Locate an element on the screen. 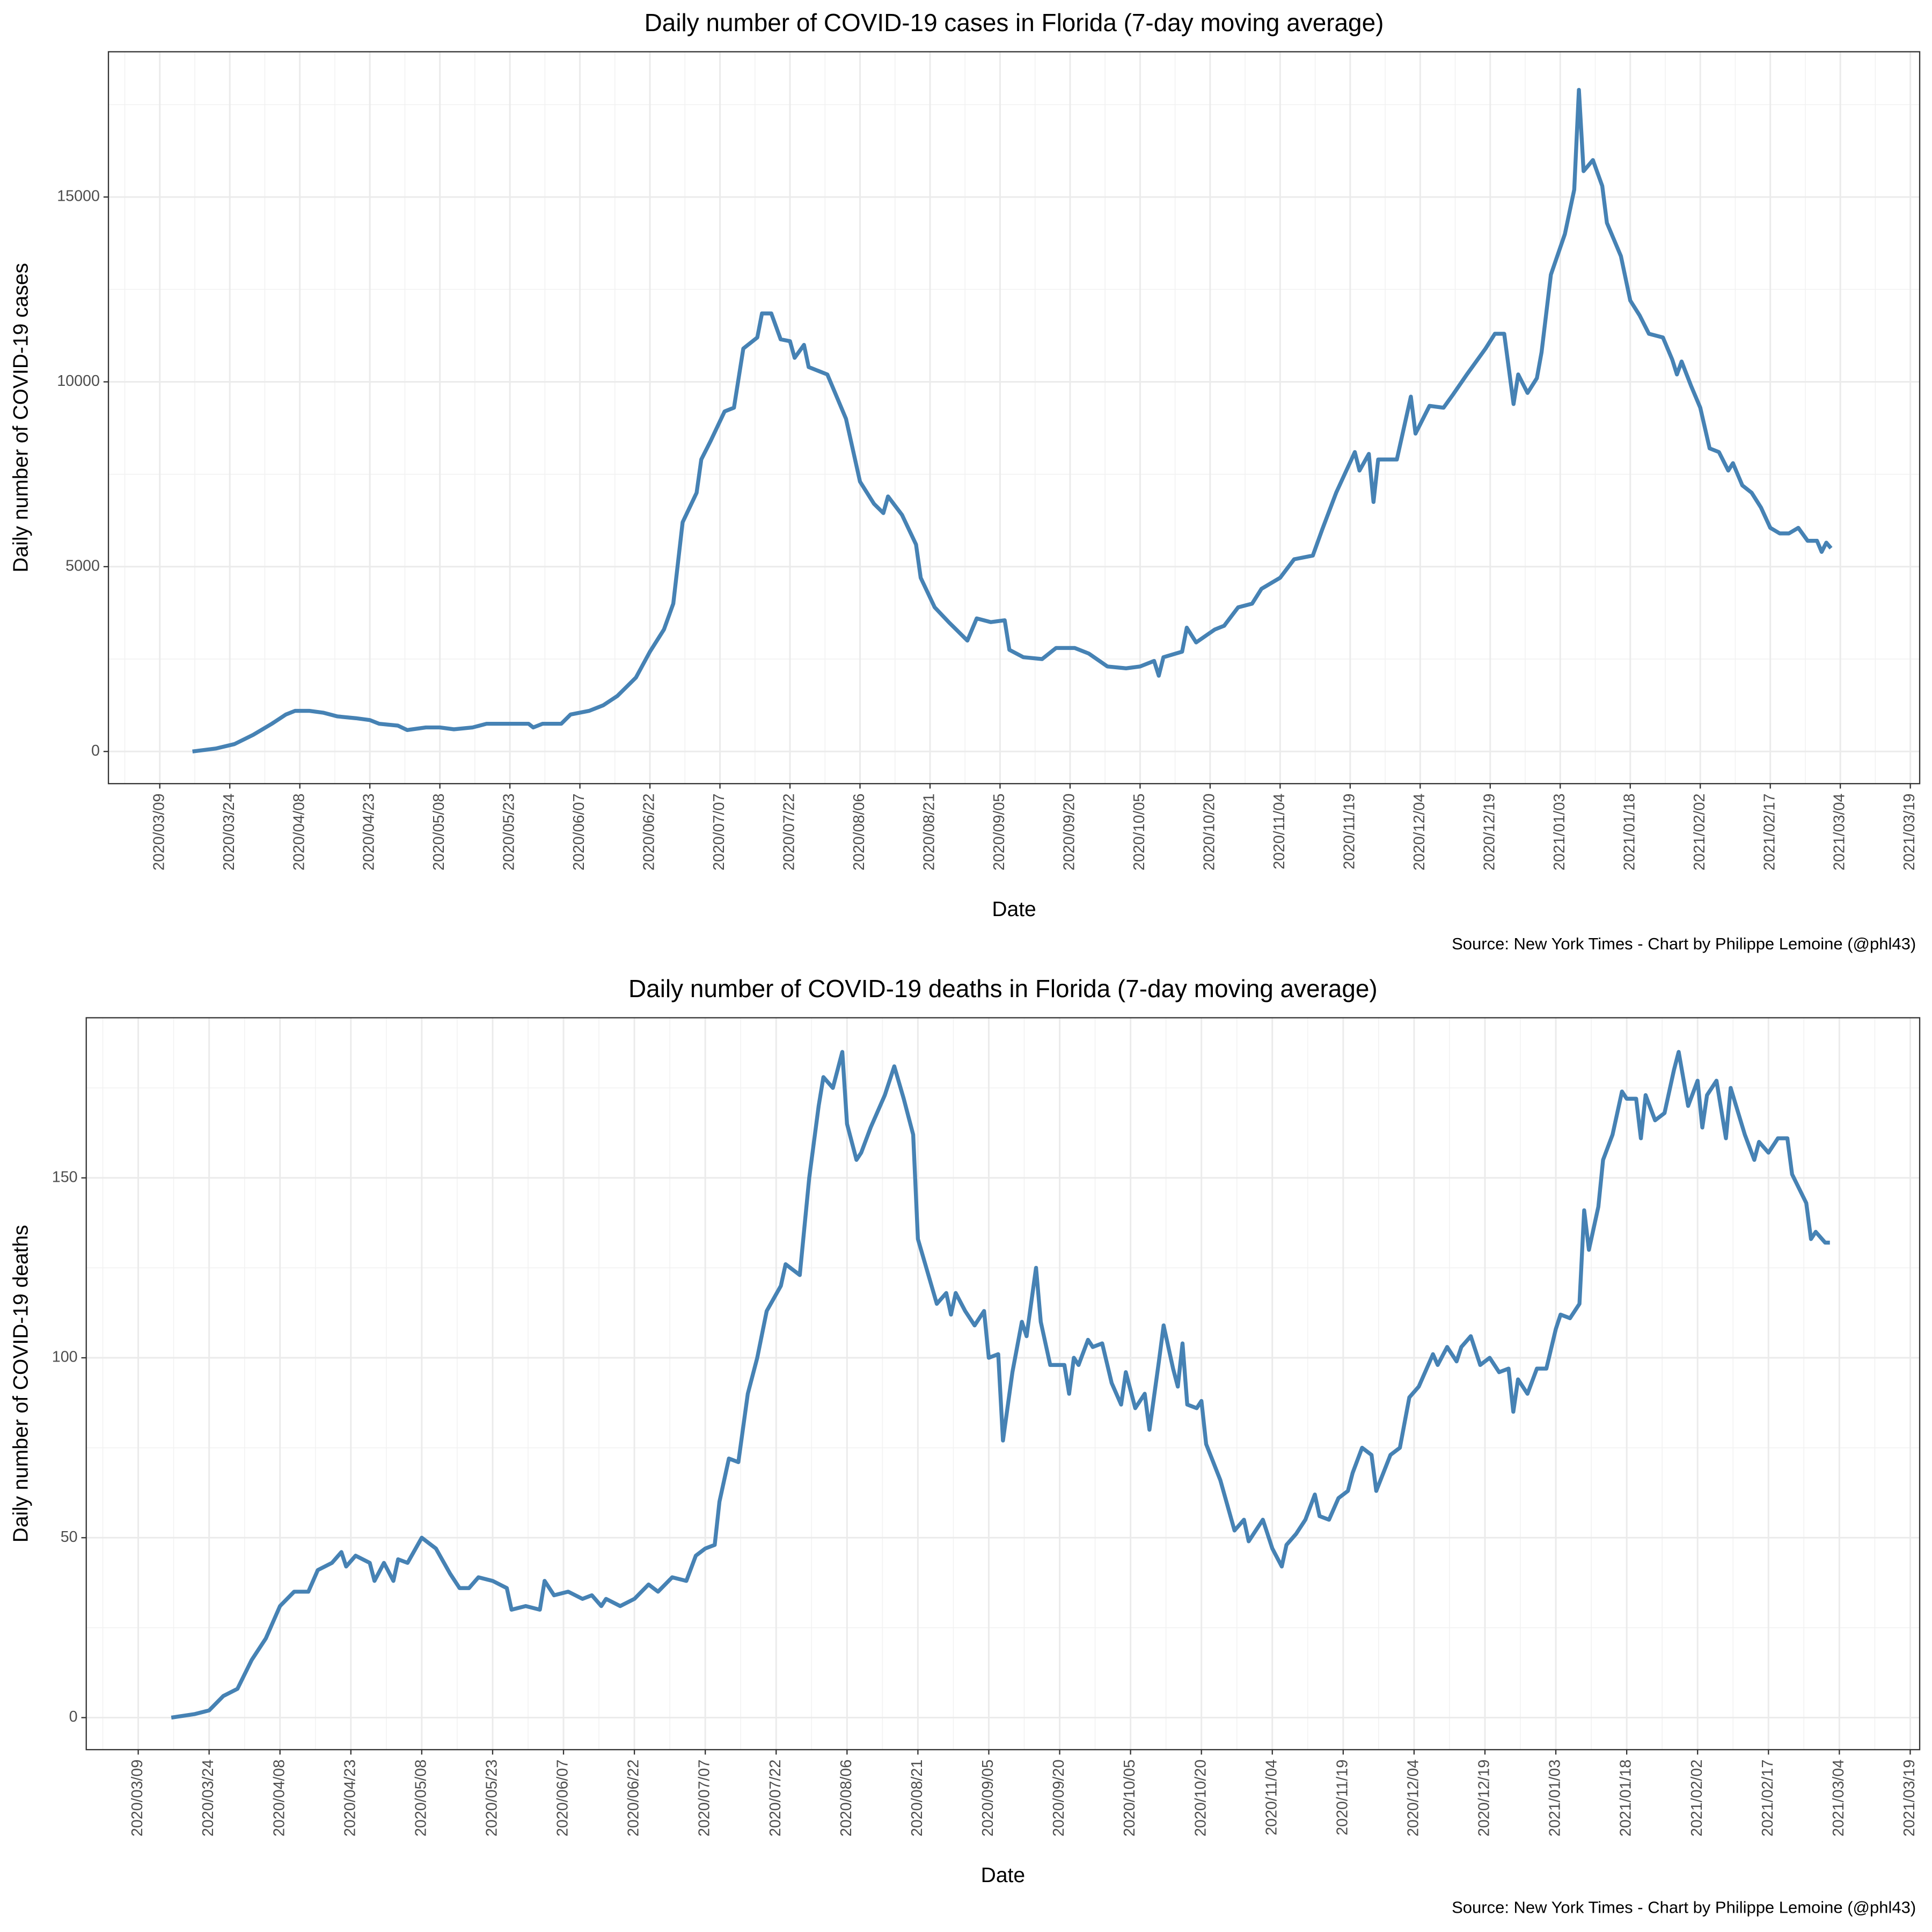 This screenshot has width=1932, height=1932. y-axis-title: Daily number of COVID-19 cases is located at coordinates (21, 418).